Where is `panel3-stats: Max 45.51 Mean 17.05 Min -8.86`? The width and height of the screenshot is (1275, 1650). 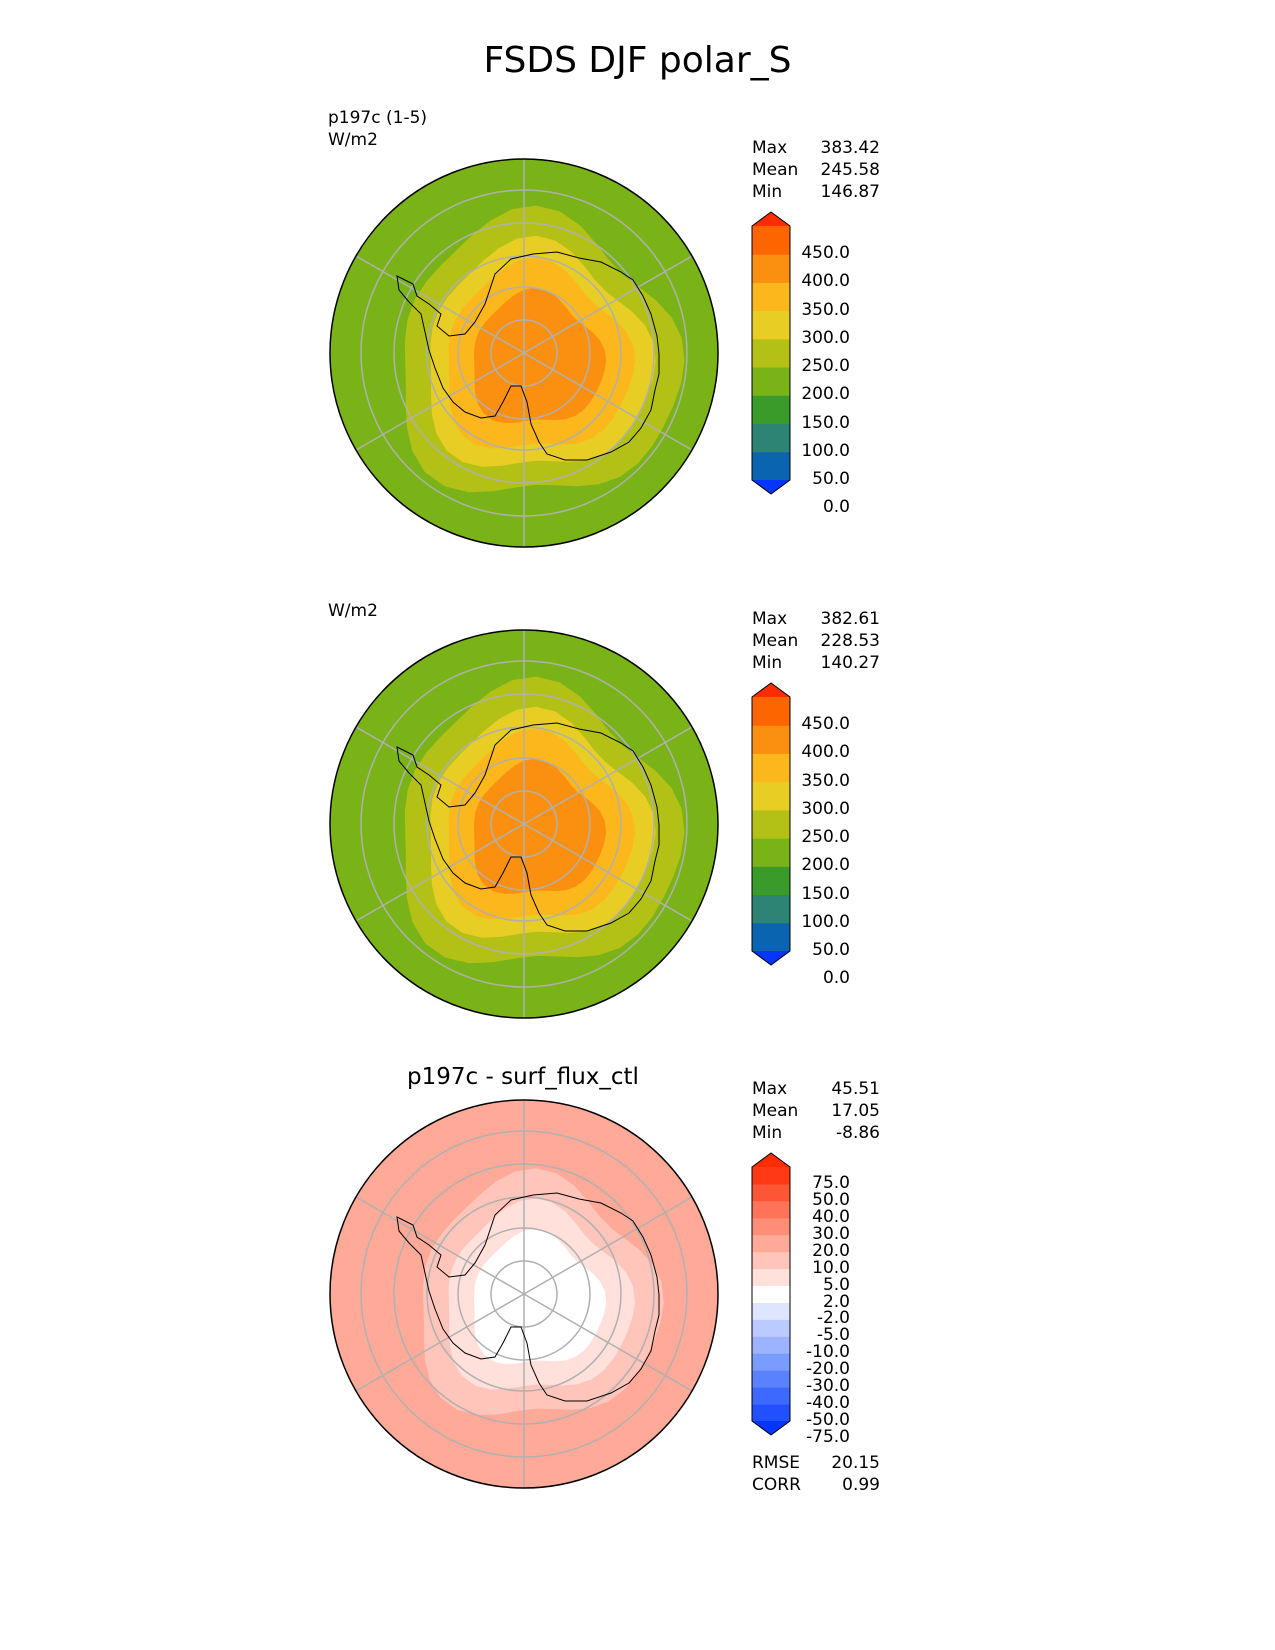
panel3-stats: Max 45.51 Mean 17.05 Min -8.86 is located at coordinates (816, 1111).